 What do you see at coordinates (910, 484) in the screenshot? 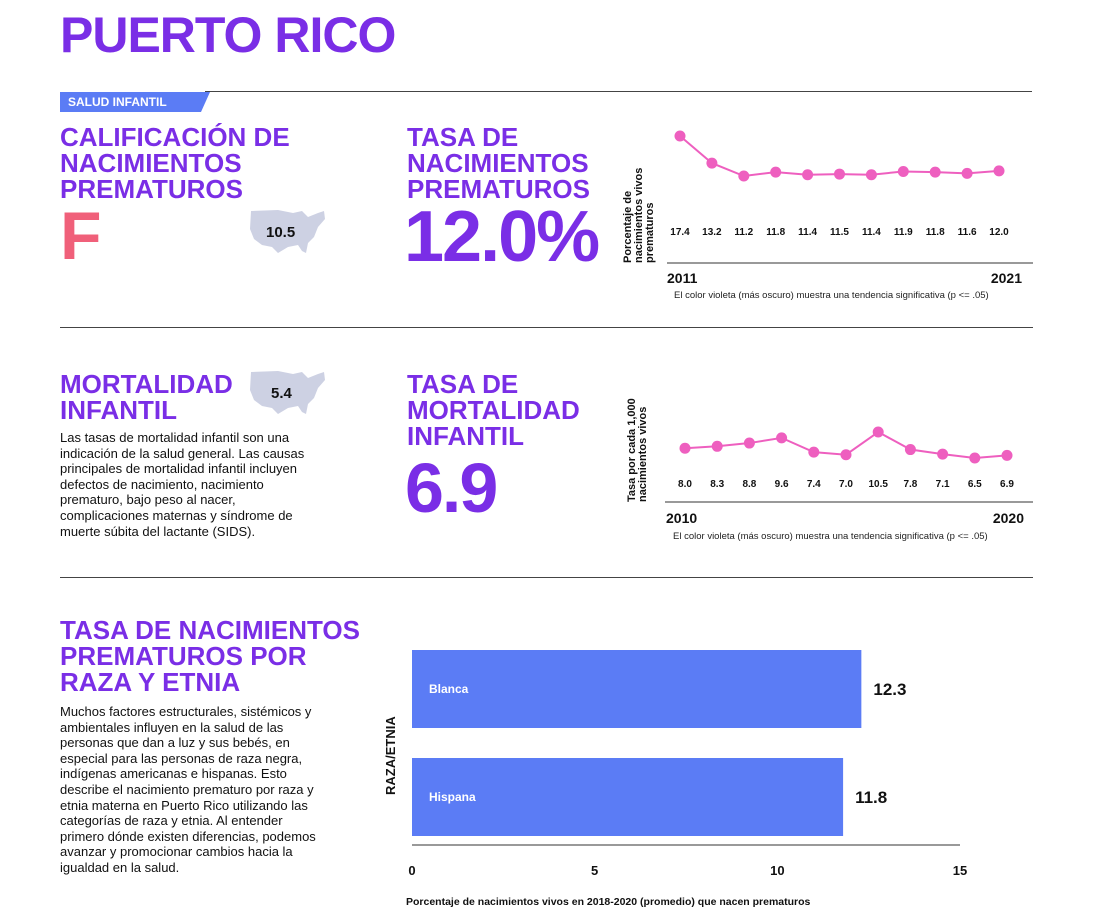
I see `data-label: 7.8` at bounding box center [910, 484].